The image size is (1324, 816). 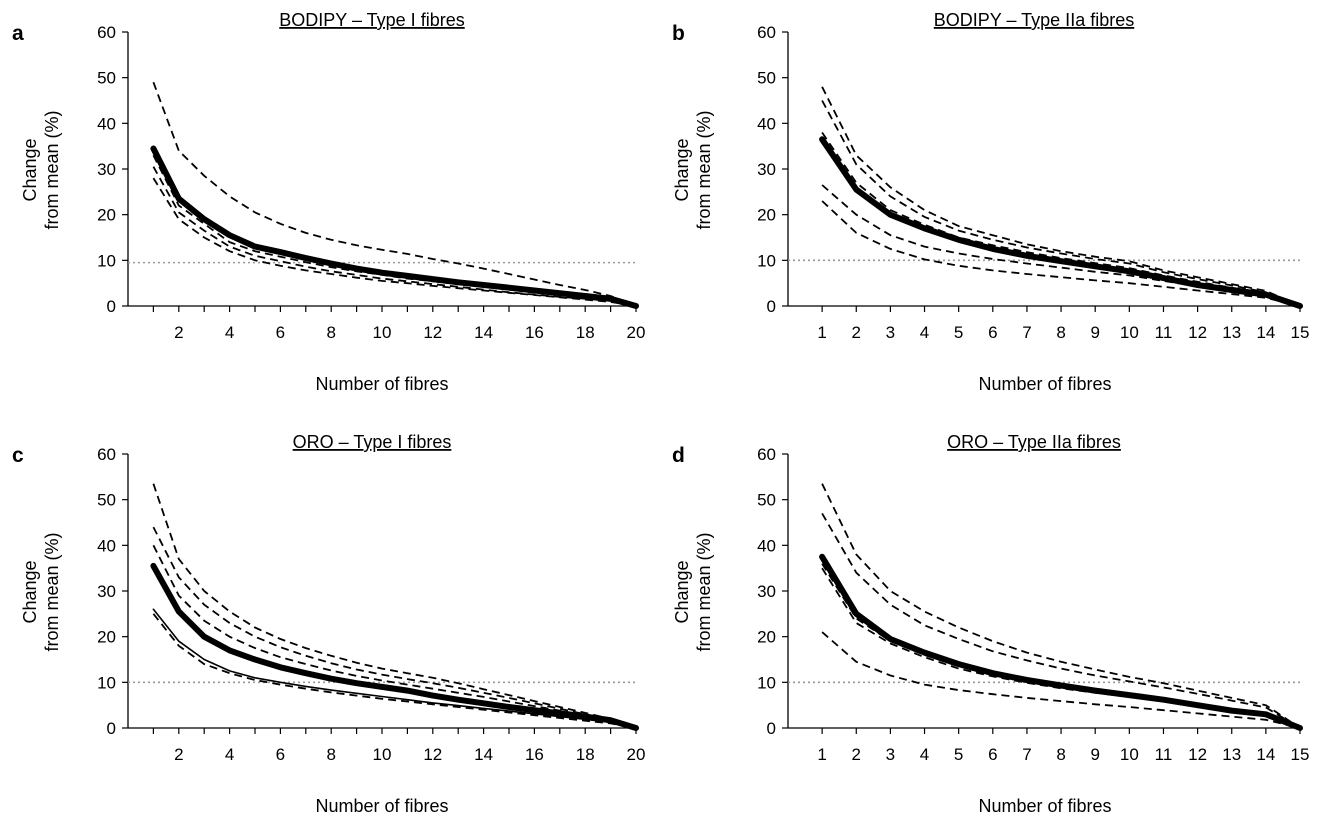 What do you see at coordinates (1094, 332) in the screenshot?
I see `x-tick-label: 9` at bounding box center [1094, 332].